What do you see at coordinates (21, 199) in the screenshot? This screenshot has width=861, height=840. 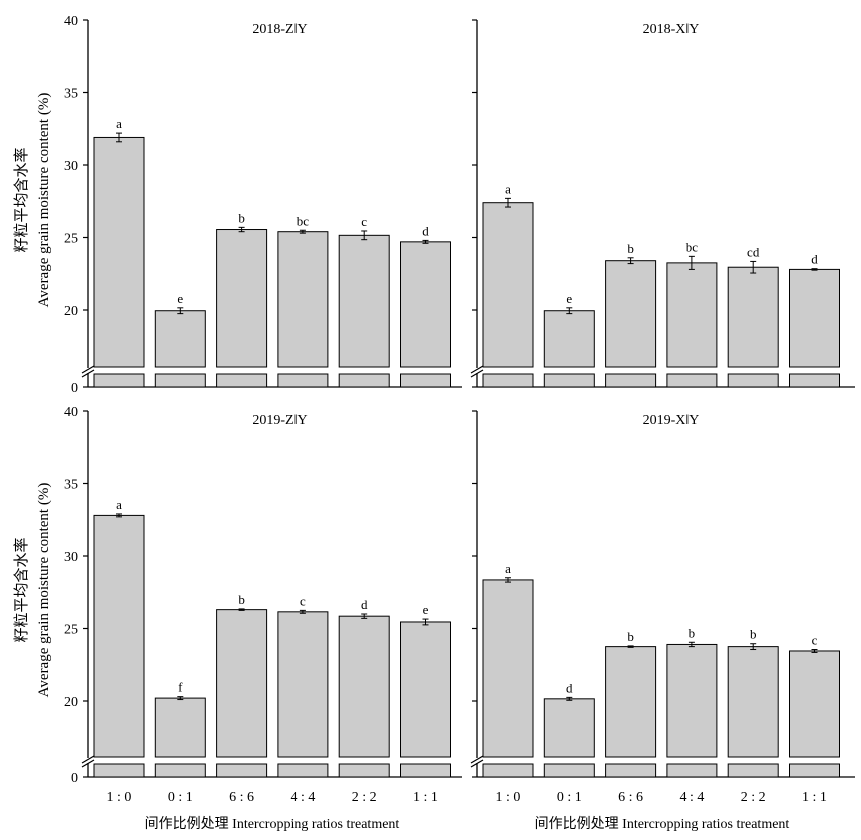 I see `y-axis-title-cn-top: 籽粒平均含水率` at bounding box center [21, 199].